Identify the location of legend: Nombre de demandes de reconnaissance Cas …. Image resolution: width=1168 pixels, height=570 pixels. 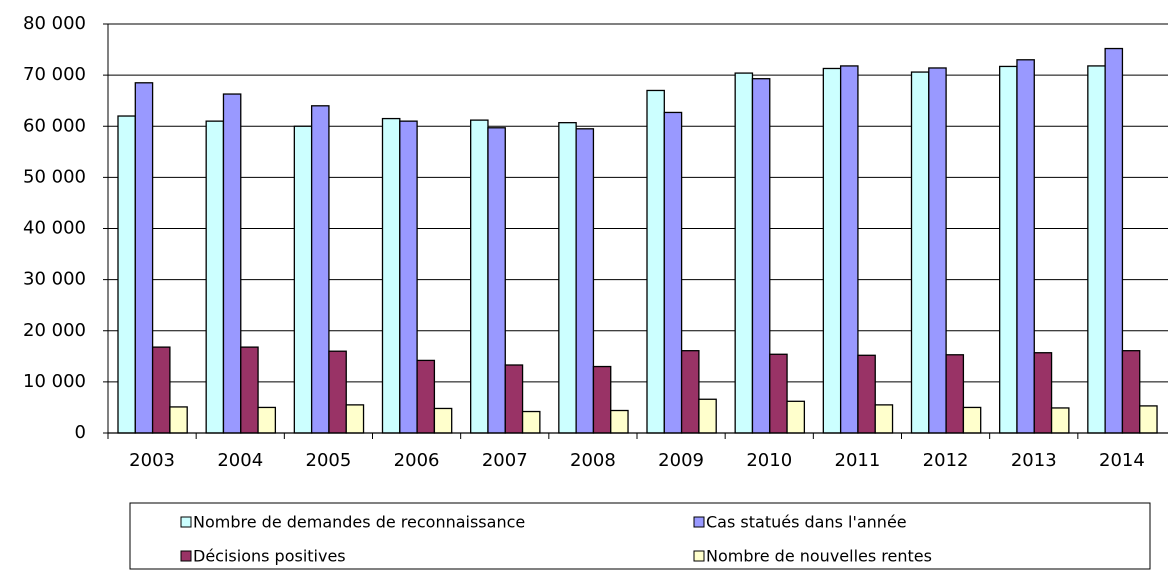
(556, 539).